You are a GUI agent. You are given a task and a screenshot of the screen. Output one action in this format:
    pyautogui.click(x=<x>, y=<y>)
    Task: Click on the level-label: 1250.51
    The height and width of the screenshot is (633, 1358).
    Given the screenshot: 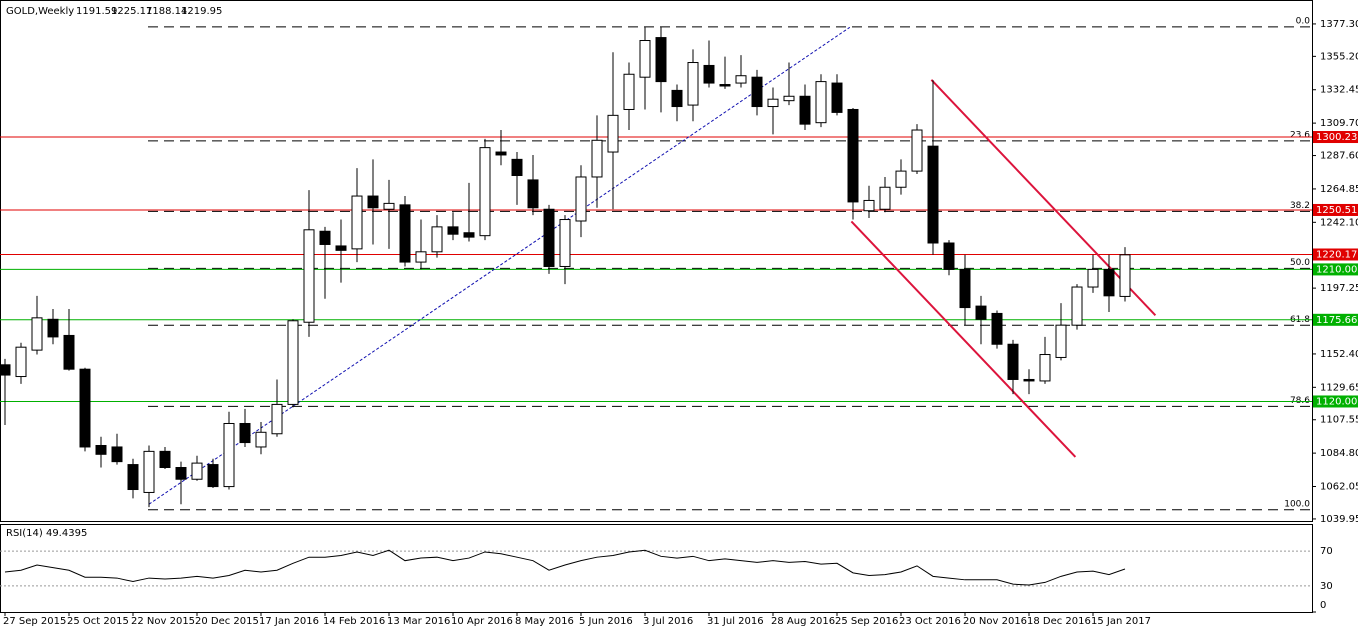 What is the action you would take?
    pyautogui.click(x=1336, y=210)
    